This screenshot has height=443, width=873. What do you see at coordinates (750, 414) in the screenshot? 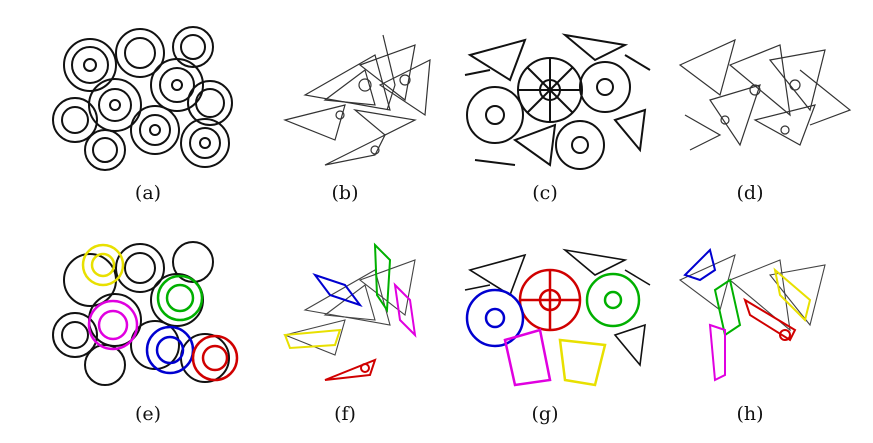
I see `caption-h: (h)` at bounding box center [750, 414].